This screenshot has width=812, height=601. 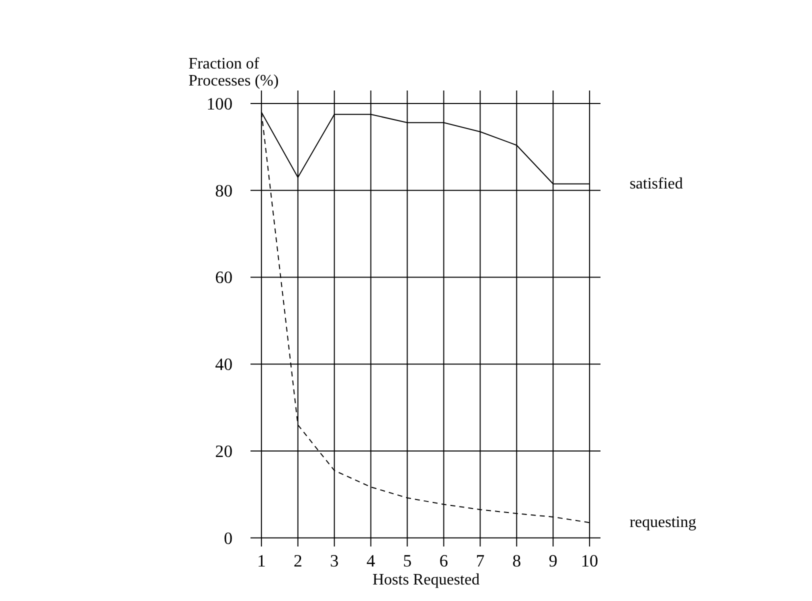 I want to click on x-tick-label: 7, so click(x=480, y=561).